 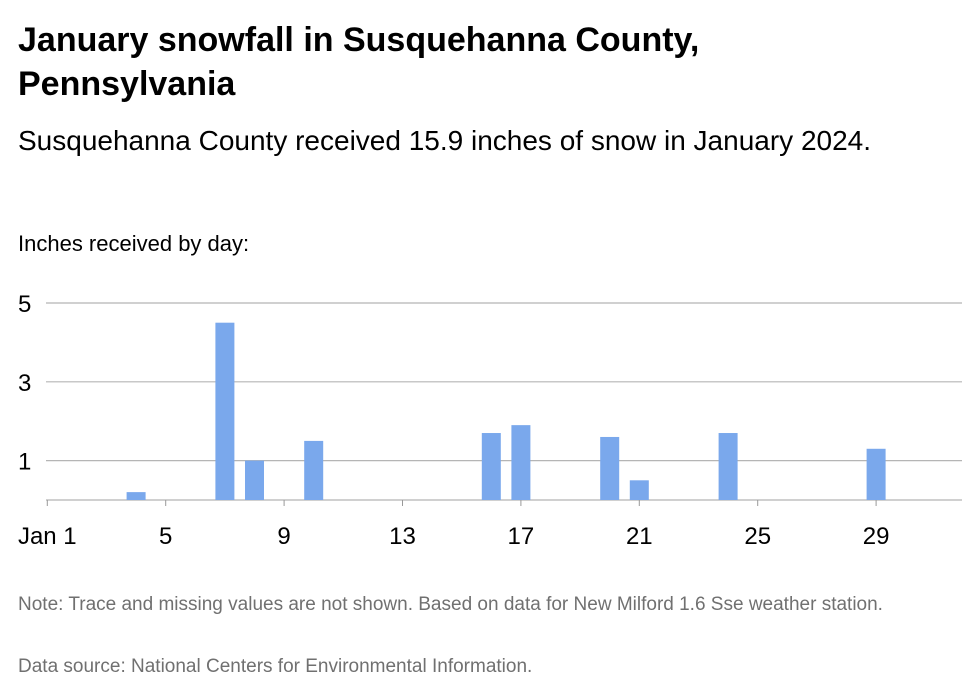 I want to click on x-tick-label: Jan 1, so click(x=47, y=536).